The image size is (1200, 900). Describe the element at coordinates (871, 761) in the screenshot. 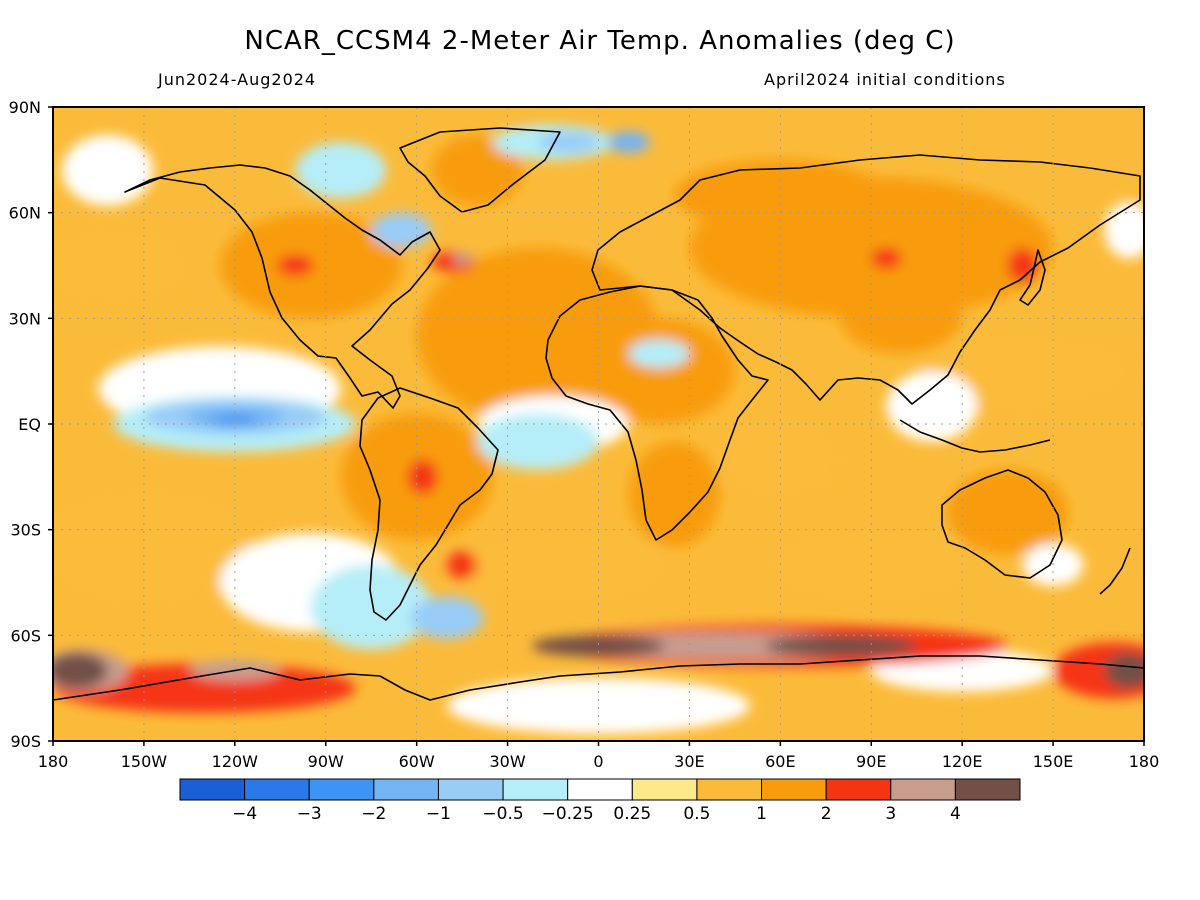

I see `lon-tick-label: 90E` at that location.